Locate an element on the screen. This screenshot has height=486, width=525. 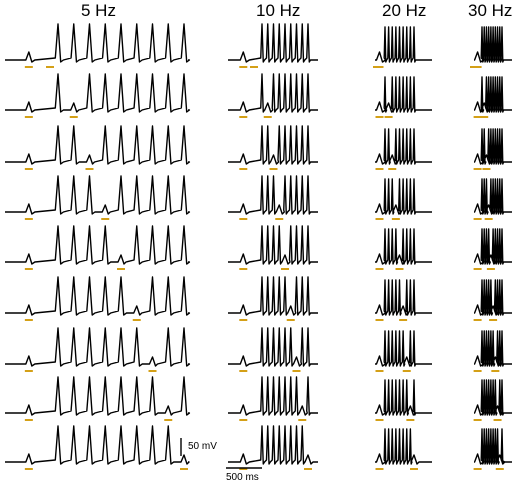
trace-col4-row8 is located at coordinates (492, 400).